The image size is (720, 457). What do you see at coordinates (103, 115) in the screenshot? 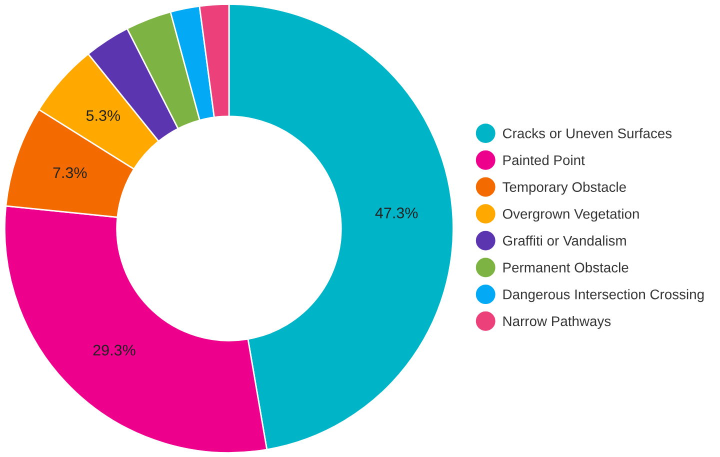
I see `data-label: 5.3%` at bounding box center [103, 115].